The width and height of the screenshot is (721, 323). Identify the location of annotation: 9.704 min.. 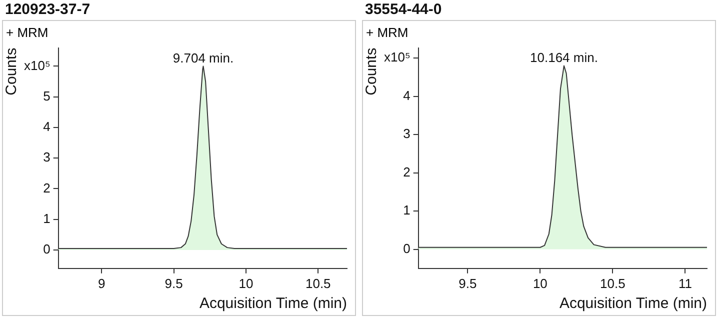
(203, 58).